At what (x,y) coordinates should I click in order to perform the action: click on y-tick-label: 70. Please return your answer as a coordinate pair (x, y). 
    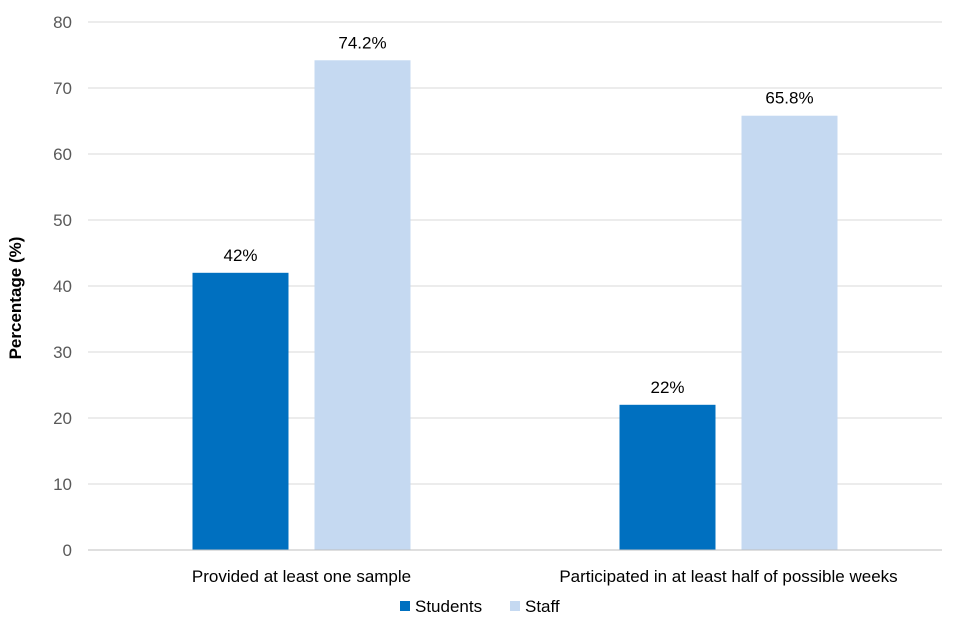
    Looking at the image, I should click on (62, 88).